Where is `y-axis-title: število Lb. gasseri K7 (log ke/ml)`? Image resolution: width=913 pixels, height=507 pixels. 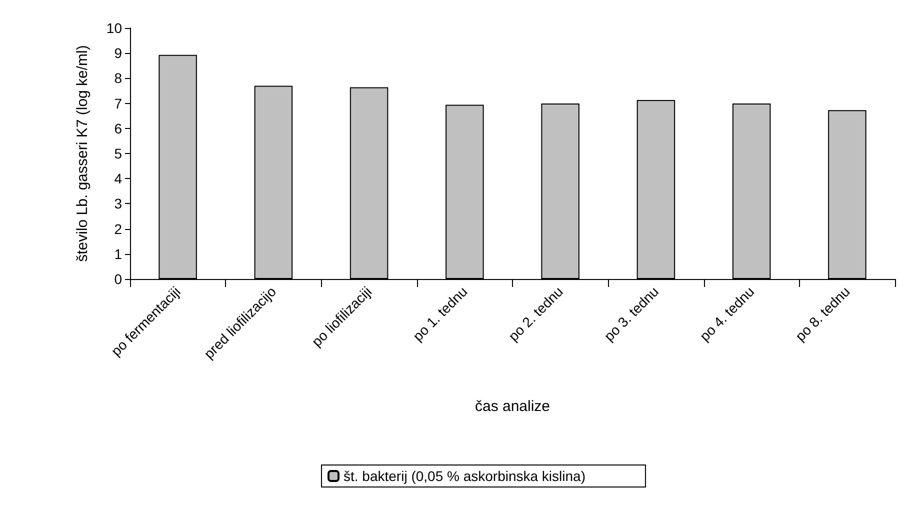
y-axis-title: število Lb. gasseri K7 (log ke/ml) is located at coordinates (82, 153).